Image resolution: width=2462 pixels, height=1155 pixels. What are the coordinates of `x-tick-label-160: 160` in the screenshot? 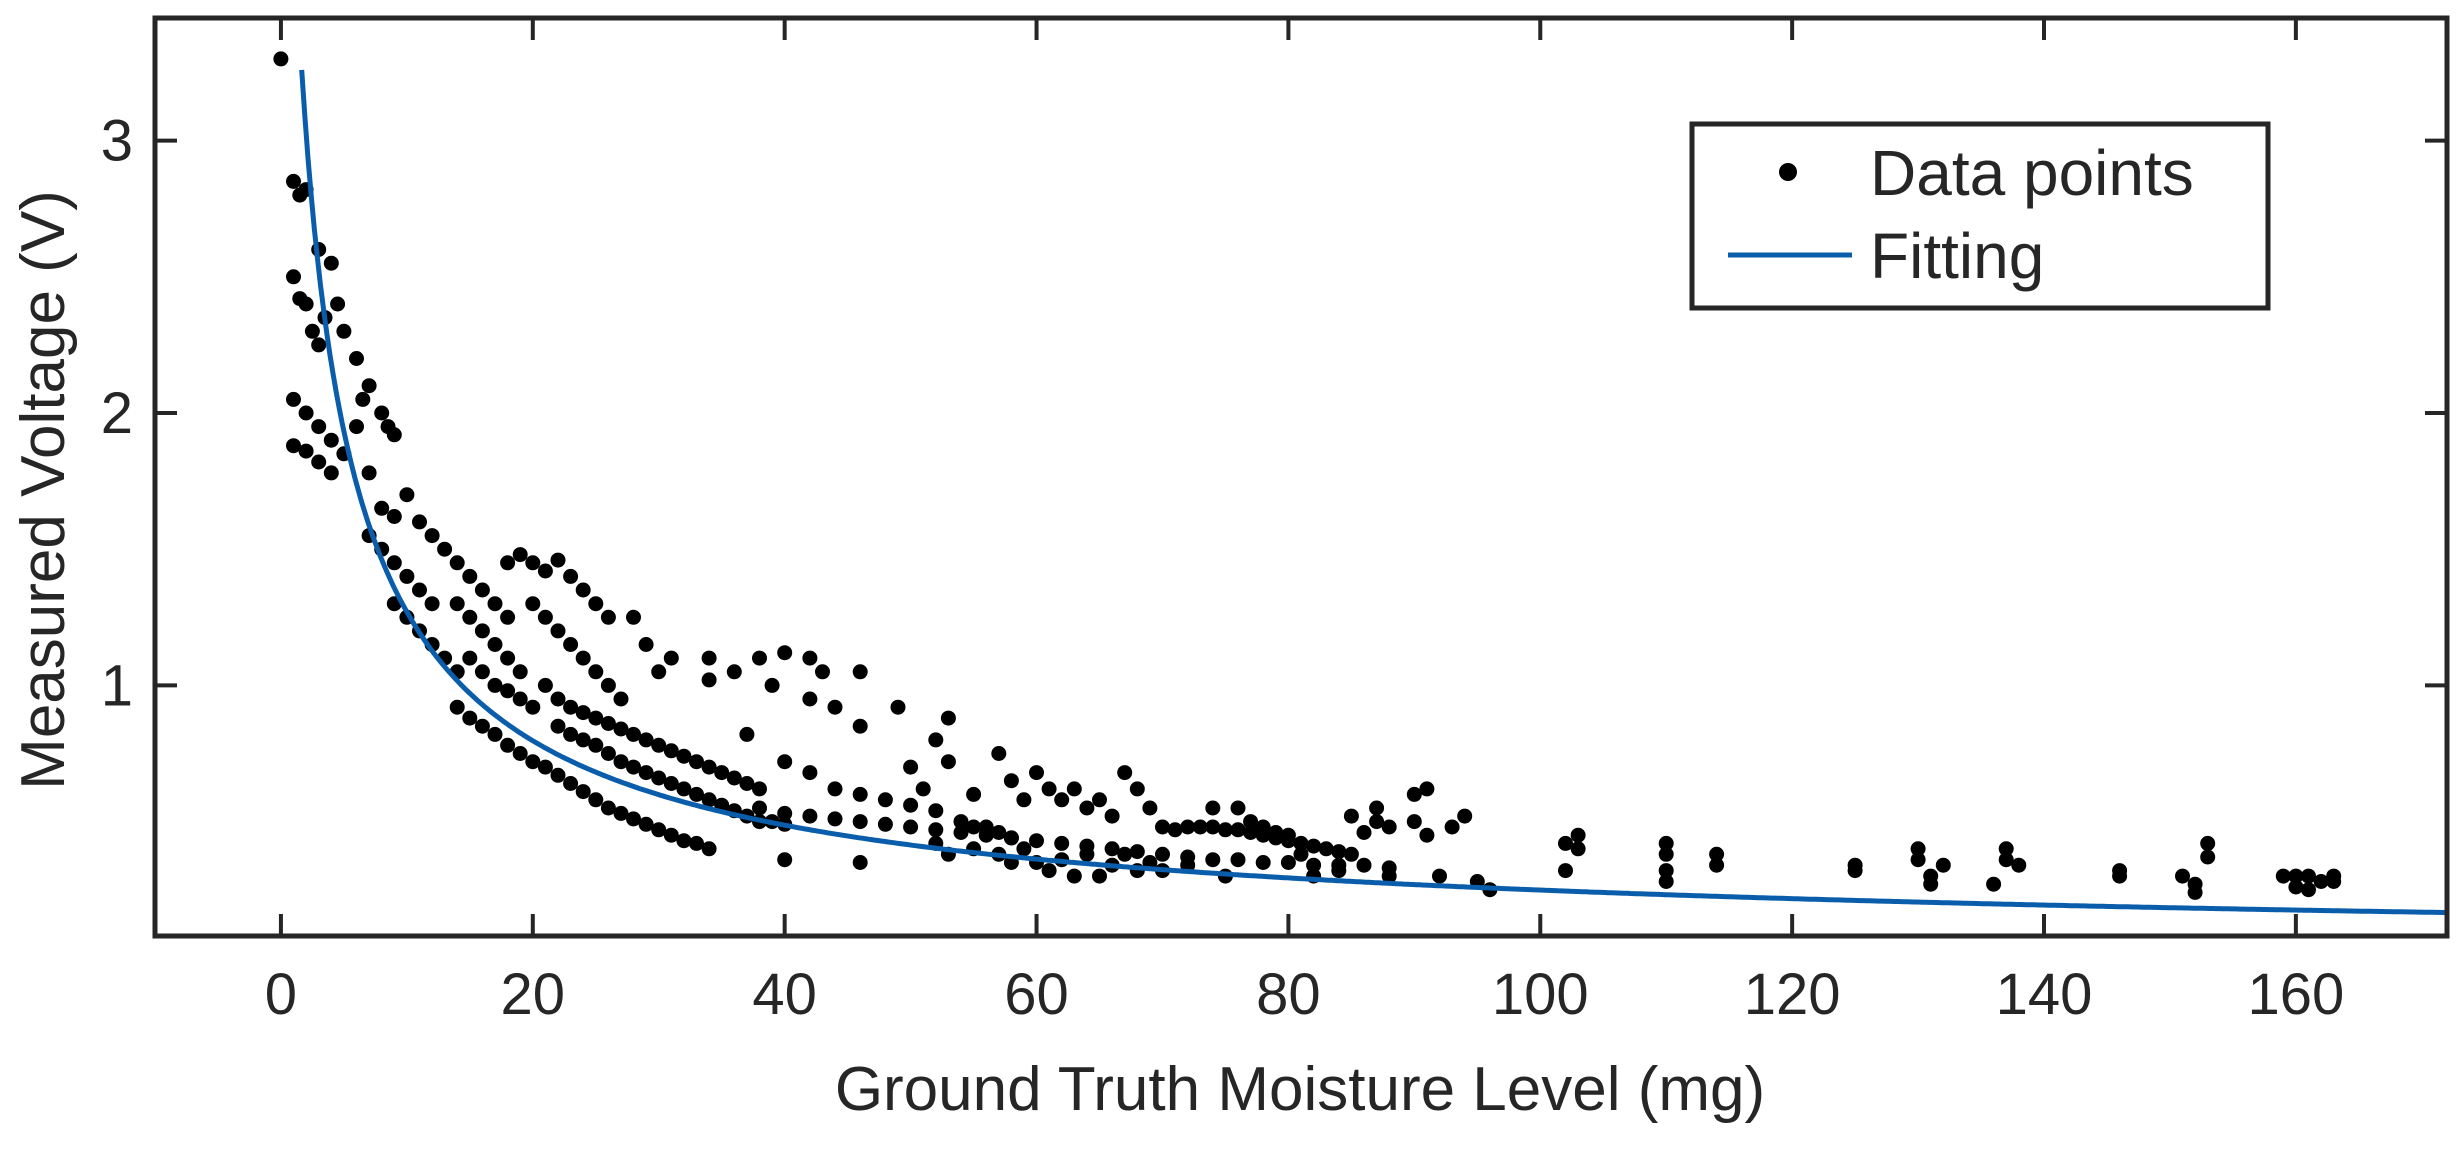 It's located at (2295, 994).